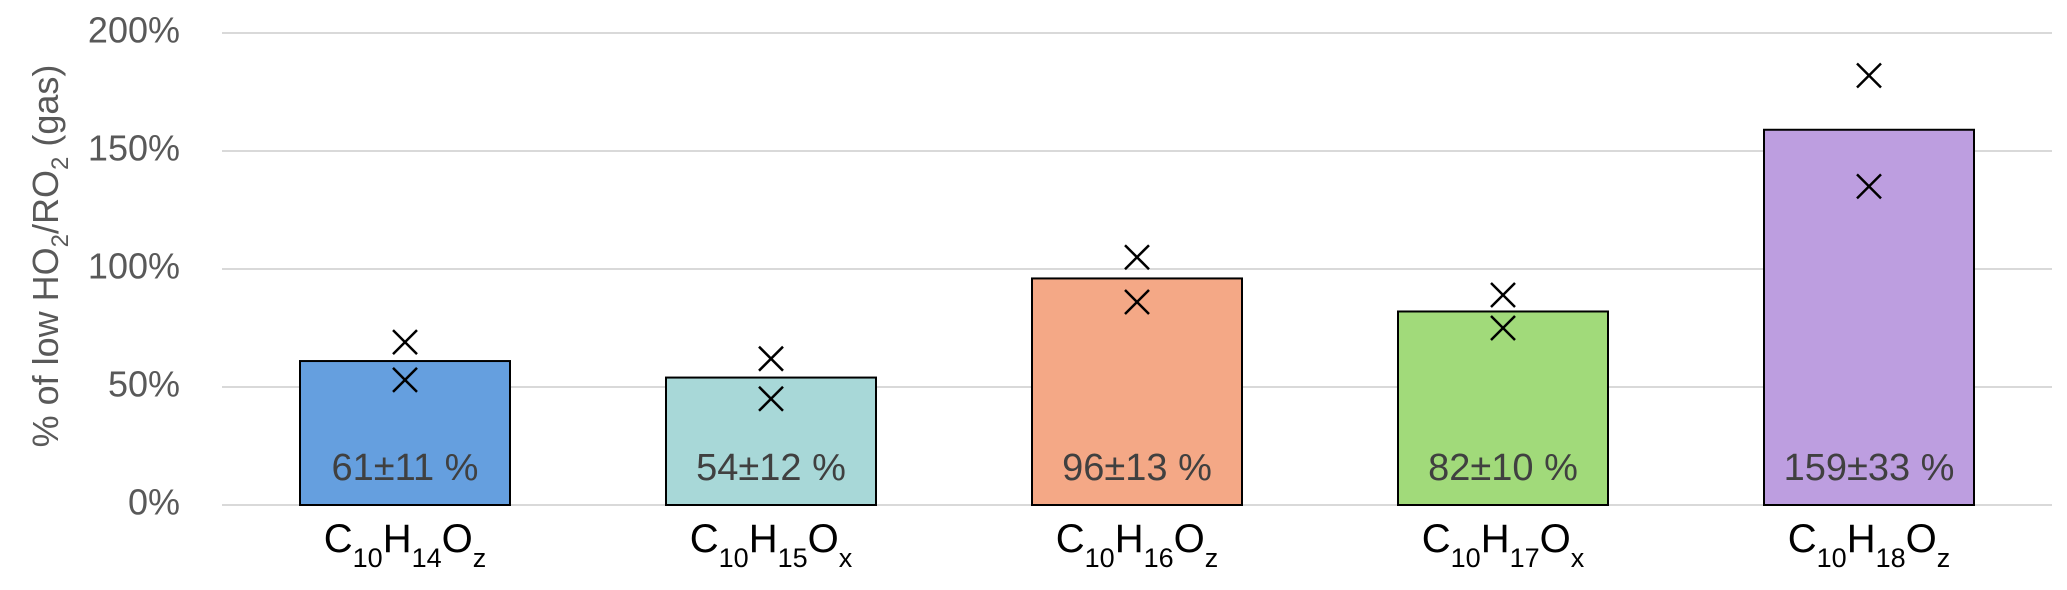 The image size is (2067, 590). What do you see at coordinates (1137, 468) in the screenshot?
I see `data-label: 96±13 %` at bounding box center [1137, 468].